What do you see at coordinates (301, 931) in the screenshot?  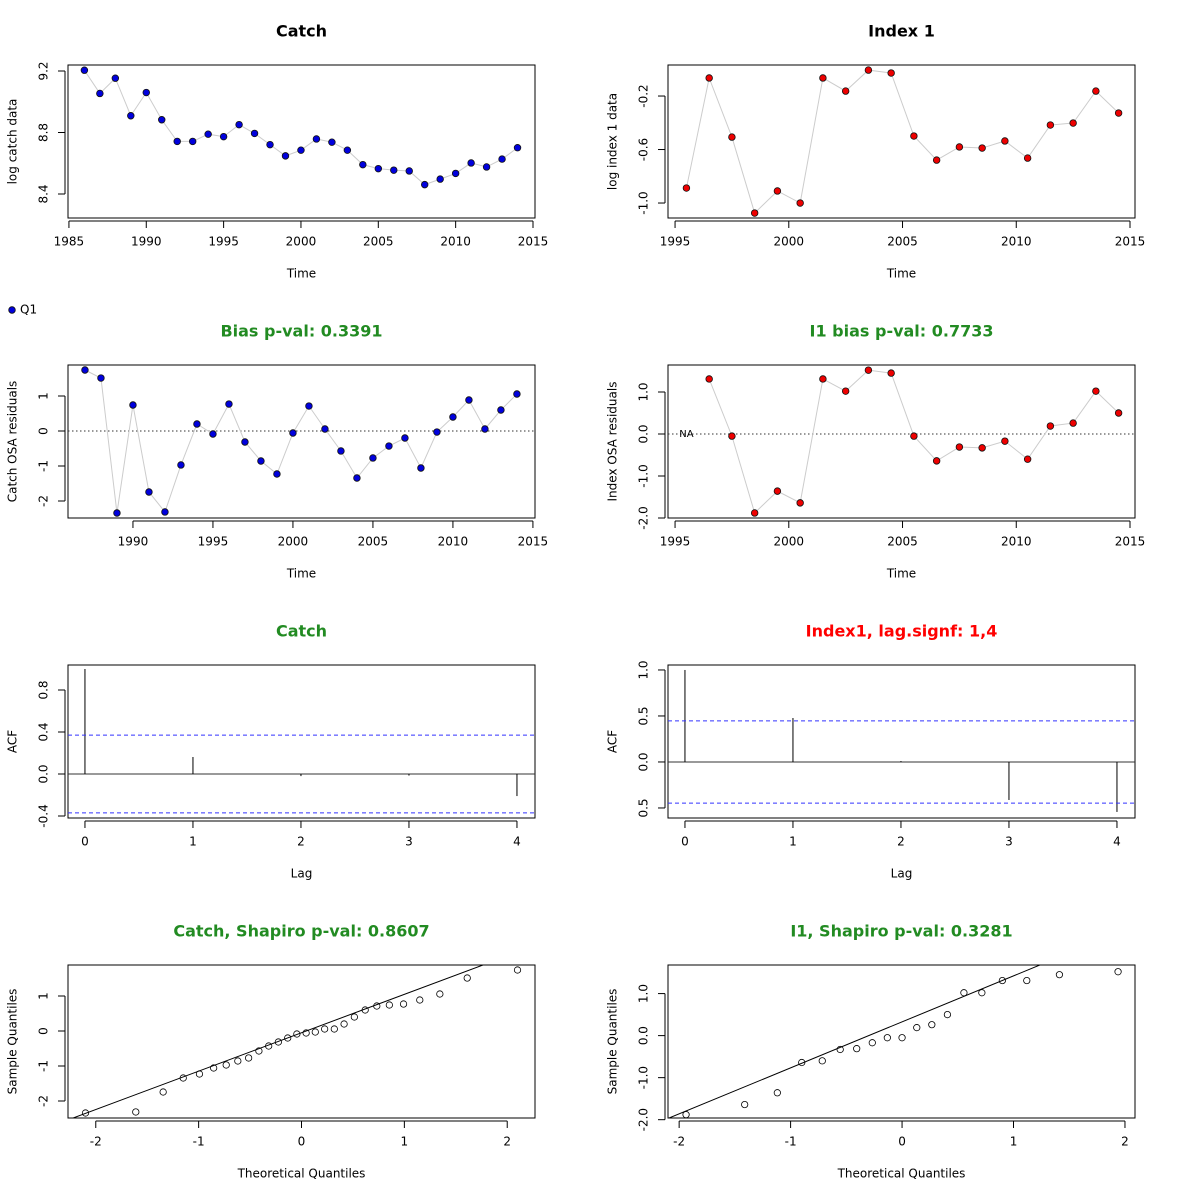 I see `panel-title: Catch, Shapiro p-val: 0.8607` at bounding box center [301, 931].